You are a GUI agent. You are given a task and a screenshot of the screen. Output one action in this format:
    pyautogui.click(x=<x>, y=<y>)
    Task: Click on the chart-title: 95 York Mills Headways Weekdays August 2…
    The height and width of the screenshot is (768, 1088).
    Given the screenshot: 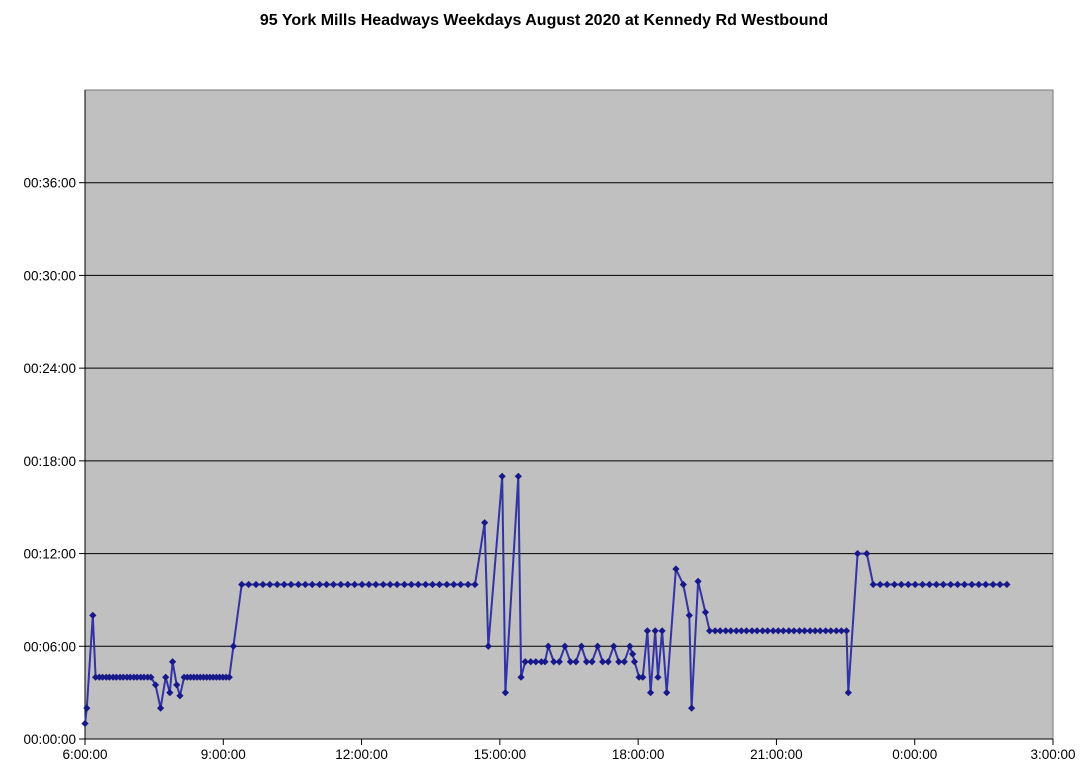 What is the action you would take?
    pyautogui.click(x=544, y=20)
    